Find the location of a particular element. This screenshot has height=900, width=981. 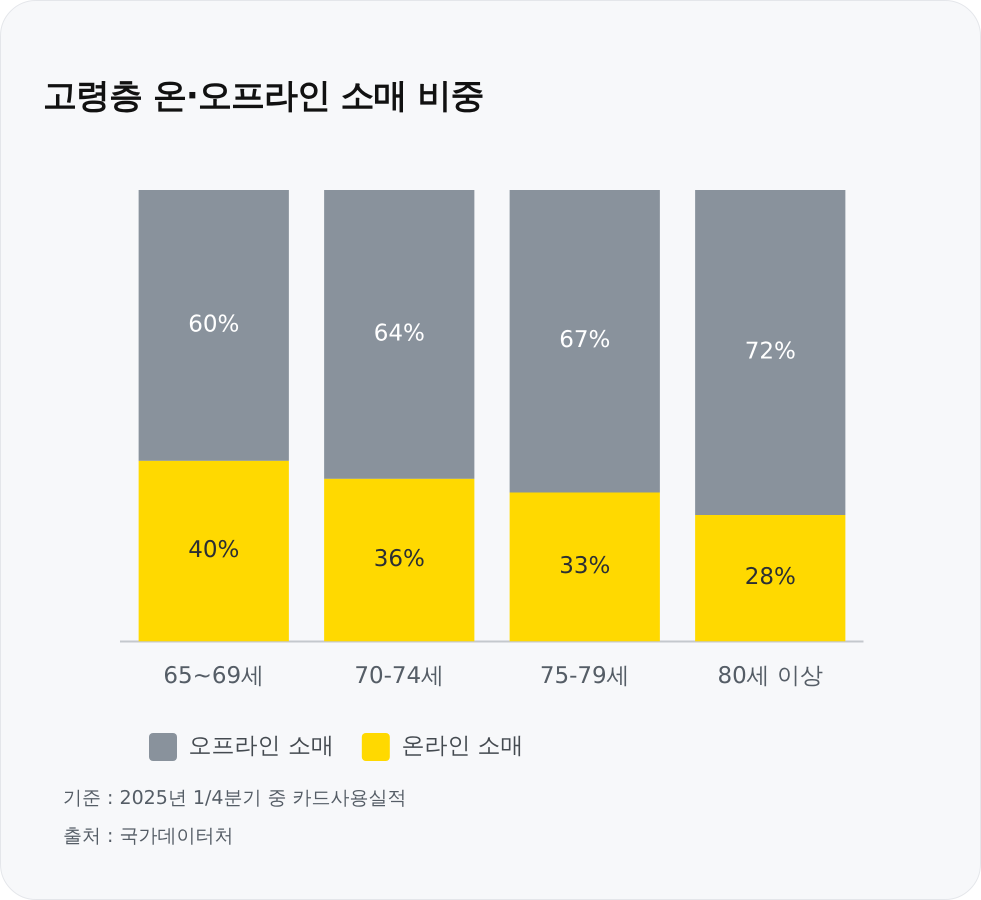

source-note: 출처 : 국가데이터처 is located at coordinates (148, 836).